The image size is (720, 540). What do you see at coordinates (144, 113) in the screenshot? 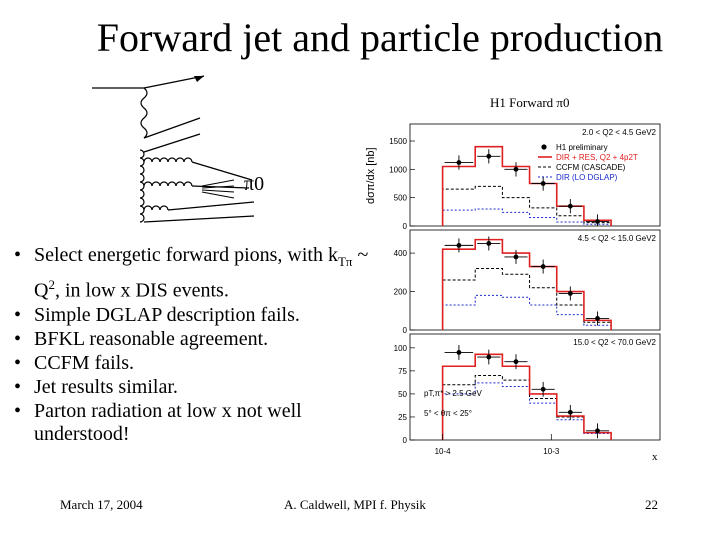
I see `photon-line` at bounding box center [144, 113].